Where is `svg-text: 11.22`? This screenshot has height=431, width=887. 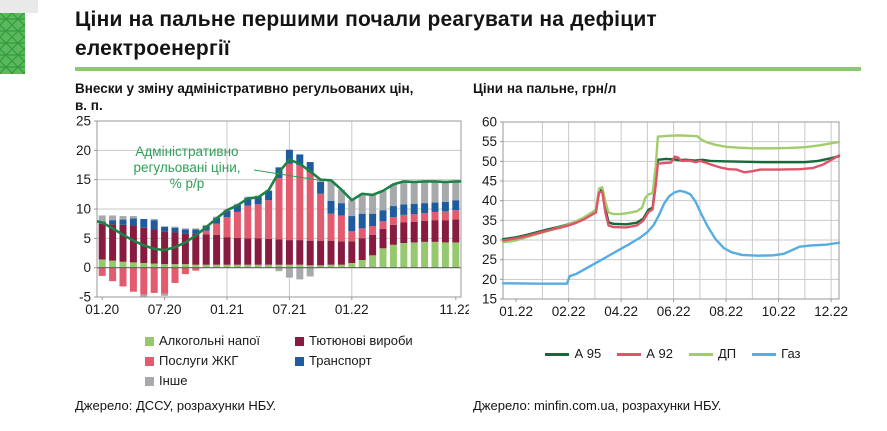
svg-text: 11.22 is located at coordinates (454, 309).